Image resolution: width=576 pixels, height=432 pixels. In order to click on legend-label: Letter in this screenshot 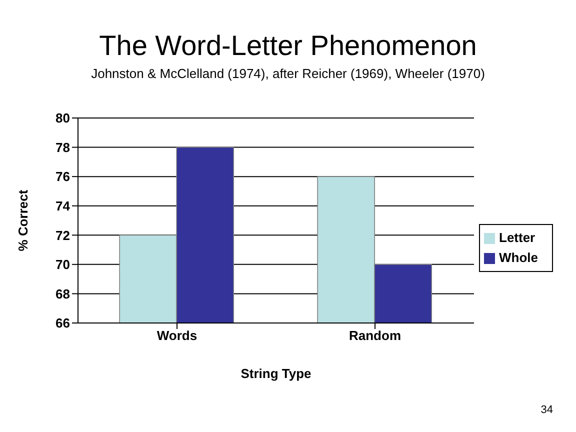, I will do `click(517, 237)`.